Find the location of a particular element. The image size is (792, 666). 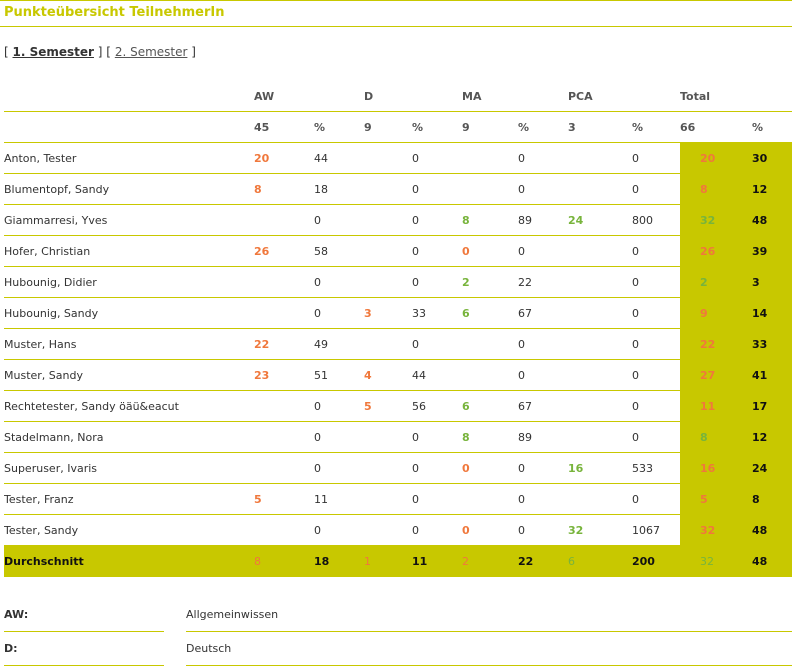

table-row: Anton, Tester 20 44 0 0 0 20 30 is located at coordinates (398, 158).